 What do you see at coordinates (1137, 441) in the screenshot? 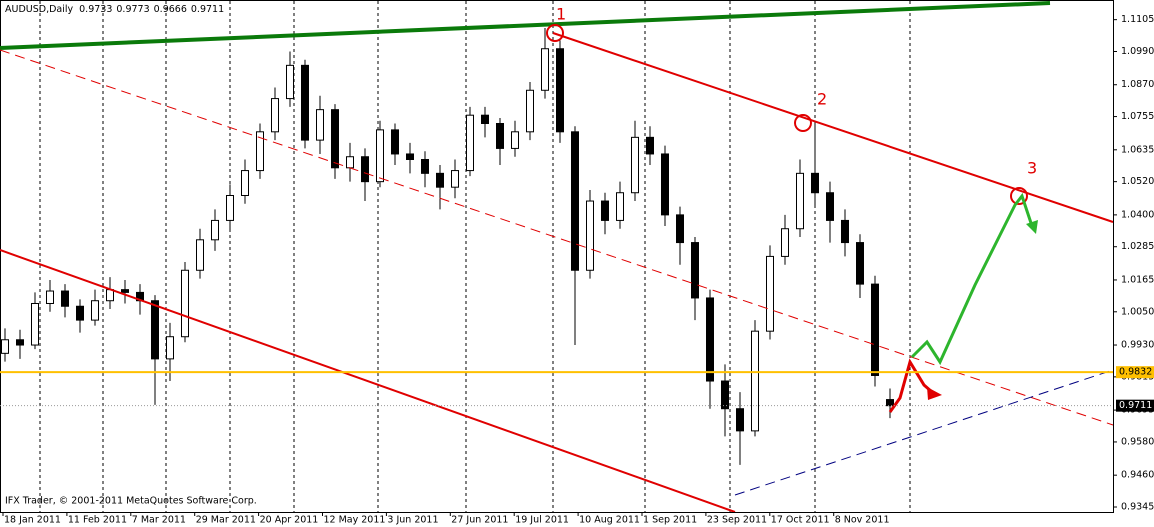
I see `y-tick-label: 0.9580` at bounding box center [1137, 441].